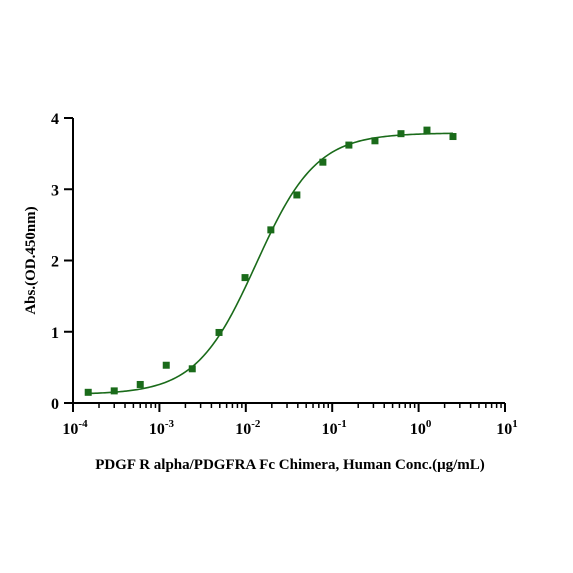 The image size is (573, 573). What do you see at coordinates (300, 405) in the screenshot?
I see `x-minor-ticks` at bounding box center [300, 405].